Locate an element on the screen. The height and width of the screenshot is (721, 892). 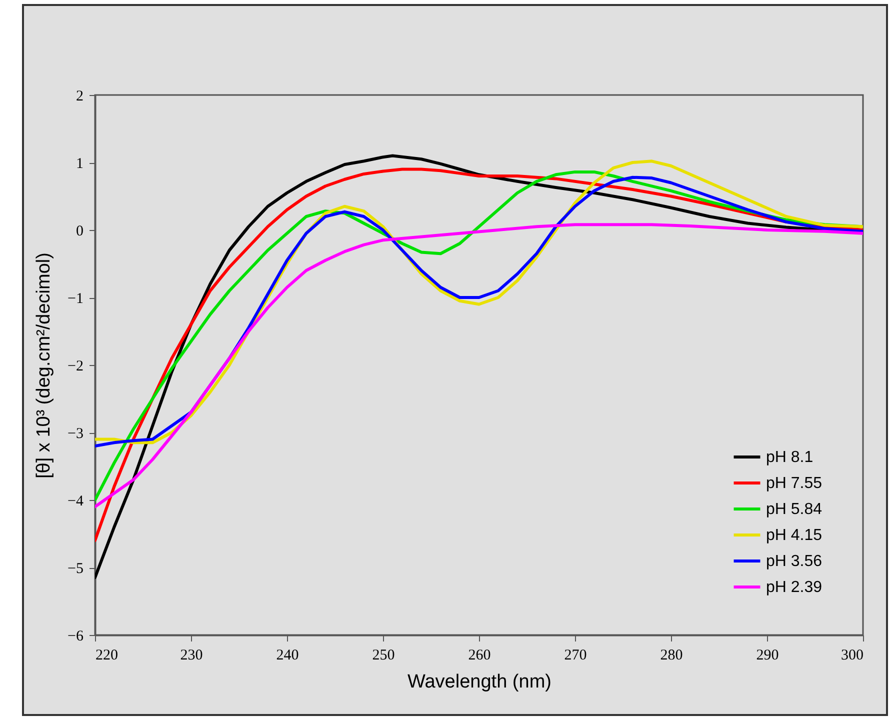
y-tick-label: 1 is located at coordinates (80, 164).